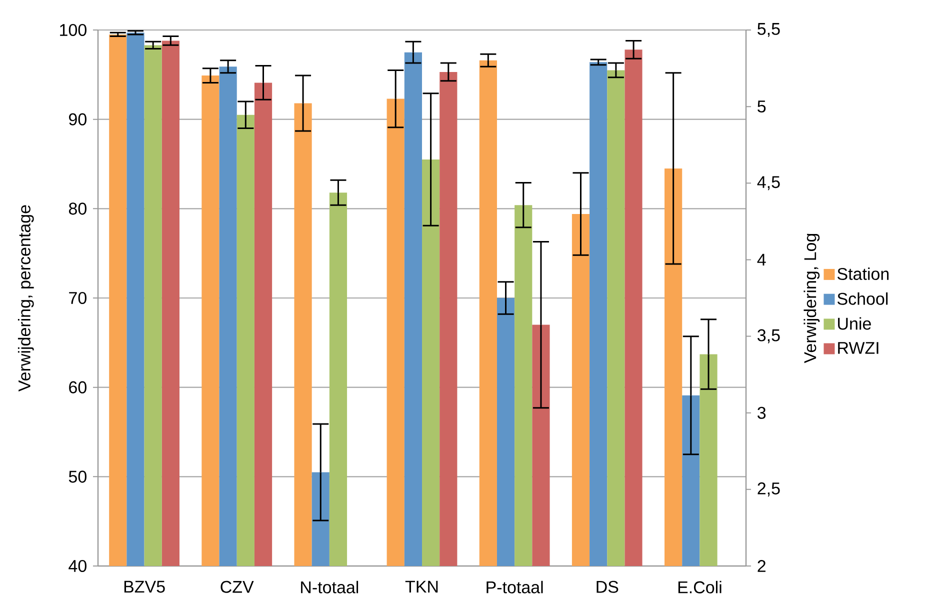 This screenshot has height=607, width=925. What do you see at coordinates (329, 587) in the screenshot?
I see `x-tick-label: N-totaal` at bounding box center [329, 587].